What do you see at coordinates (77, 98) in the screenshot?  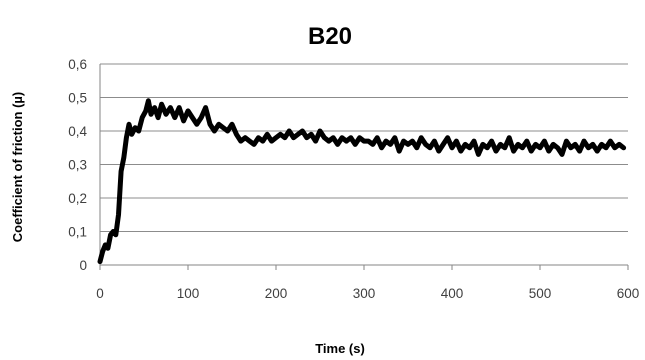 I see `y-tick-label: 0,5` at bounding box center [77, 98].